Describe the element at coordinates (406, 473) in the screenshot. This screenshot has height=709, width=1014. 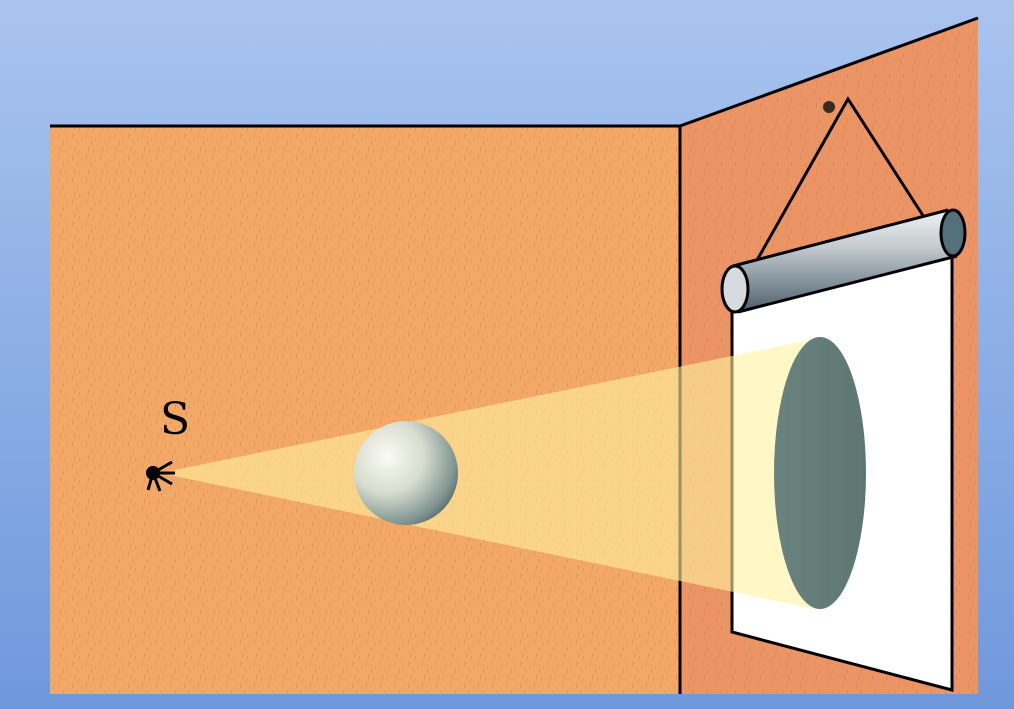
I see `sphere` at that location.